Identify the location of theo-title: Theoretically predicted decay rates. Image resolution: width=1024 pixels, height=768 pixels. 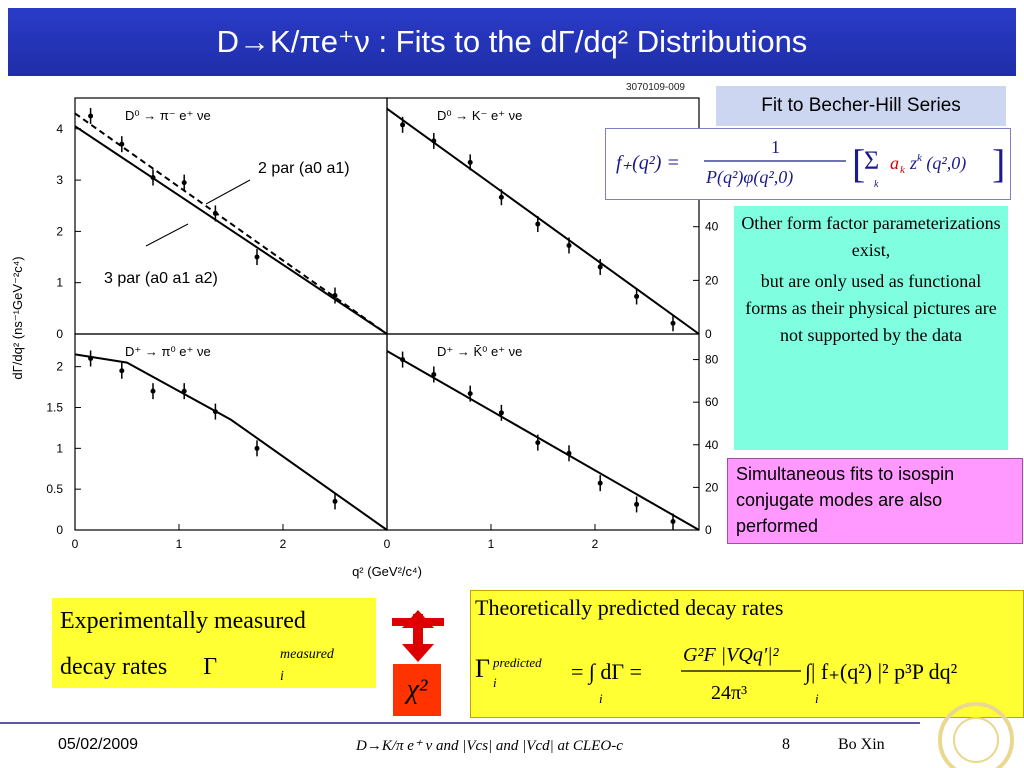
(629, 607).